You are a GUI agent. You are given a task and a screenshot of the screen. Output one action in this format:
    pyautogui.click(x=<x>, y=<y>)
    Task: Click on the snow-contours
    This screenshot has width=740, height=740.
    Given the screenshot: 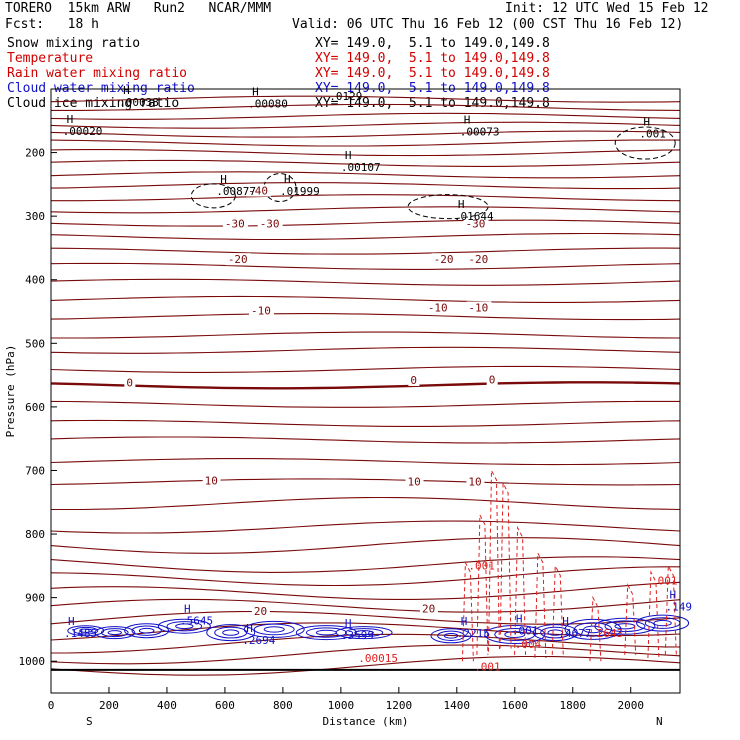 What is the action you would take?
    pyautogui.click(x=433, y=173)
    